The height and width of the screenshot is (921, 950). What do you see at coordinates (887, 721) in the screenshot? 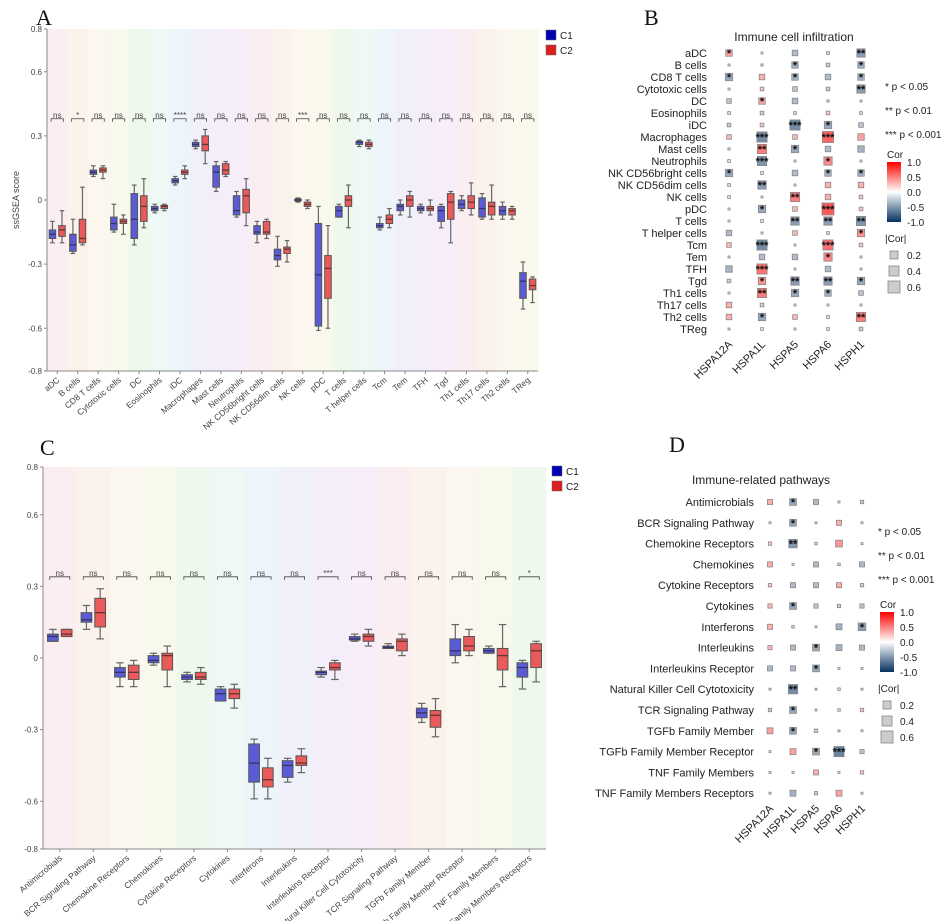
I see `panel-d-size-legend-swatch` at bounding box center [887, 721].